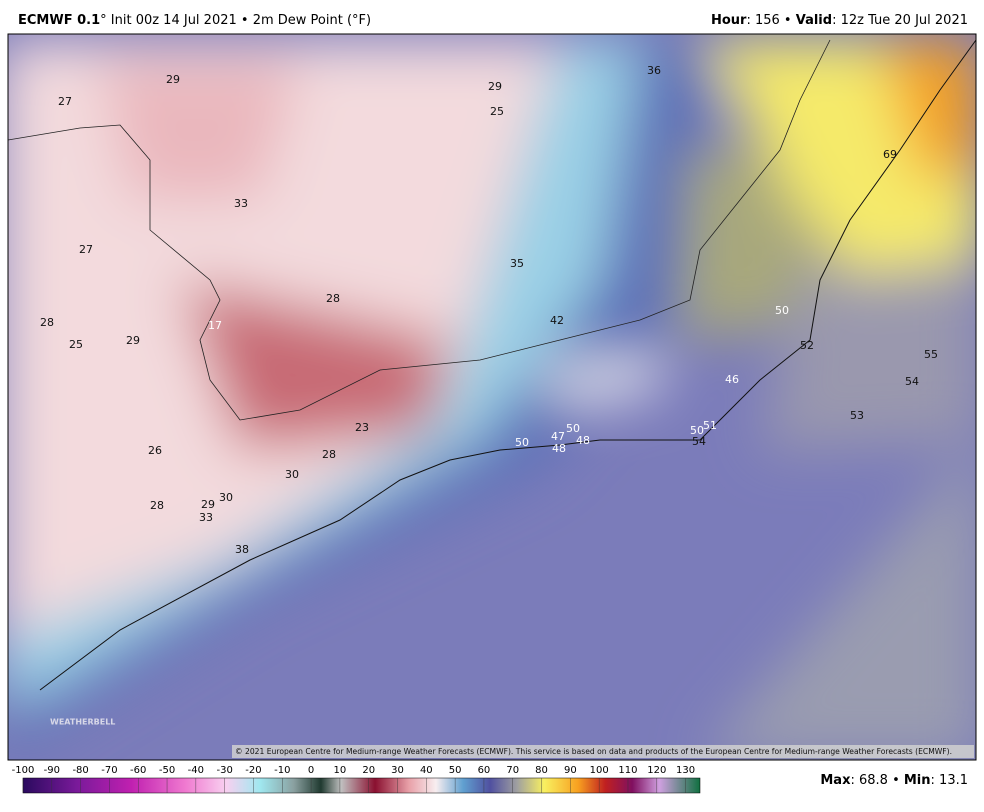 The image size is (984, 812). What do you see at coordinates (517, 263) in the screenshot?
I see `map-value-label: 35` at bounding box center [517, 263].